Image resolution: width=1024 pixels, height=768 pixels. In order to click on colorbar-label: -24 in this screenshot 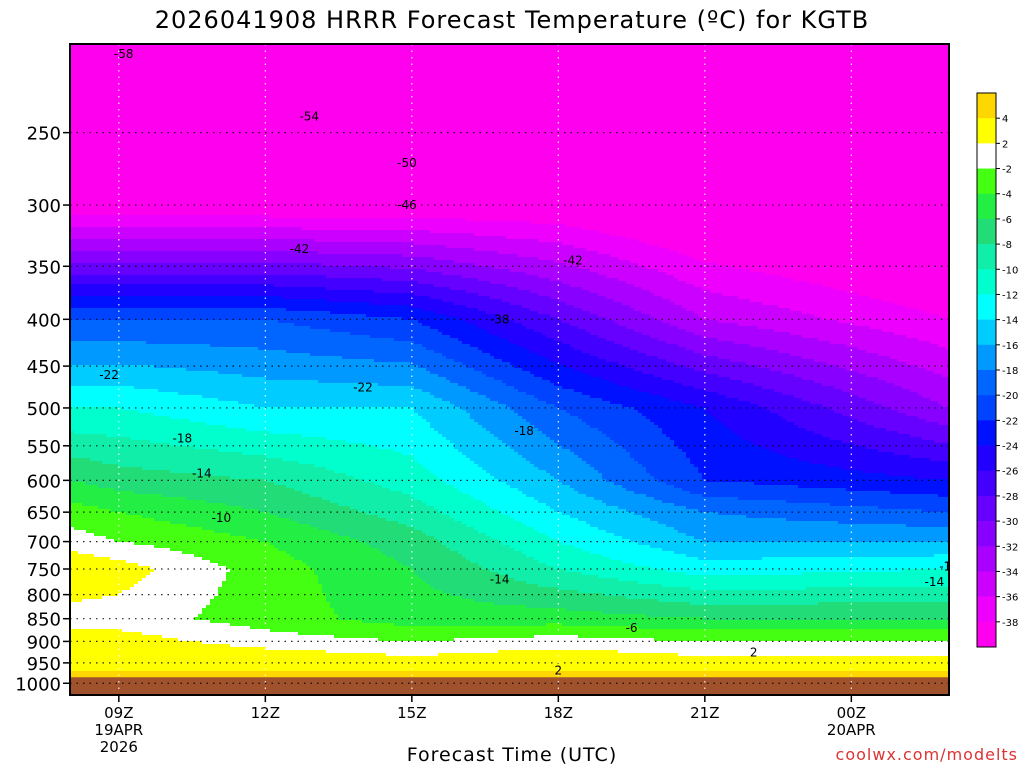, I will do `click(1010, 447)`.